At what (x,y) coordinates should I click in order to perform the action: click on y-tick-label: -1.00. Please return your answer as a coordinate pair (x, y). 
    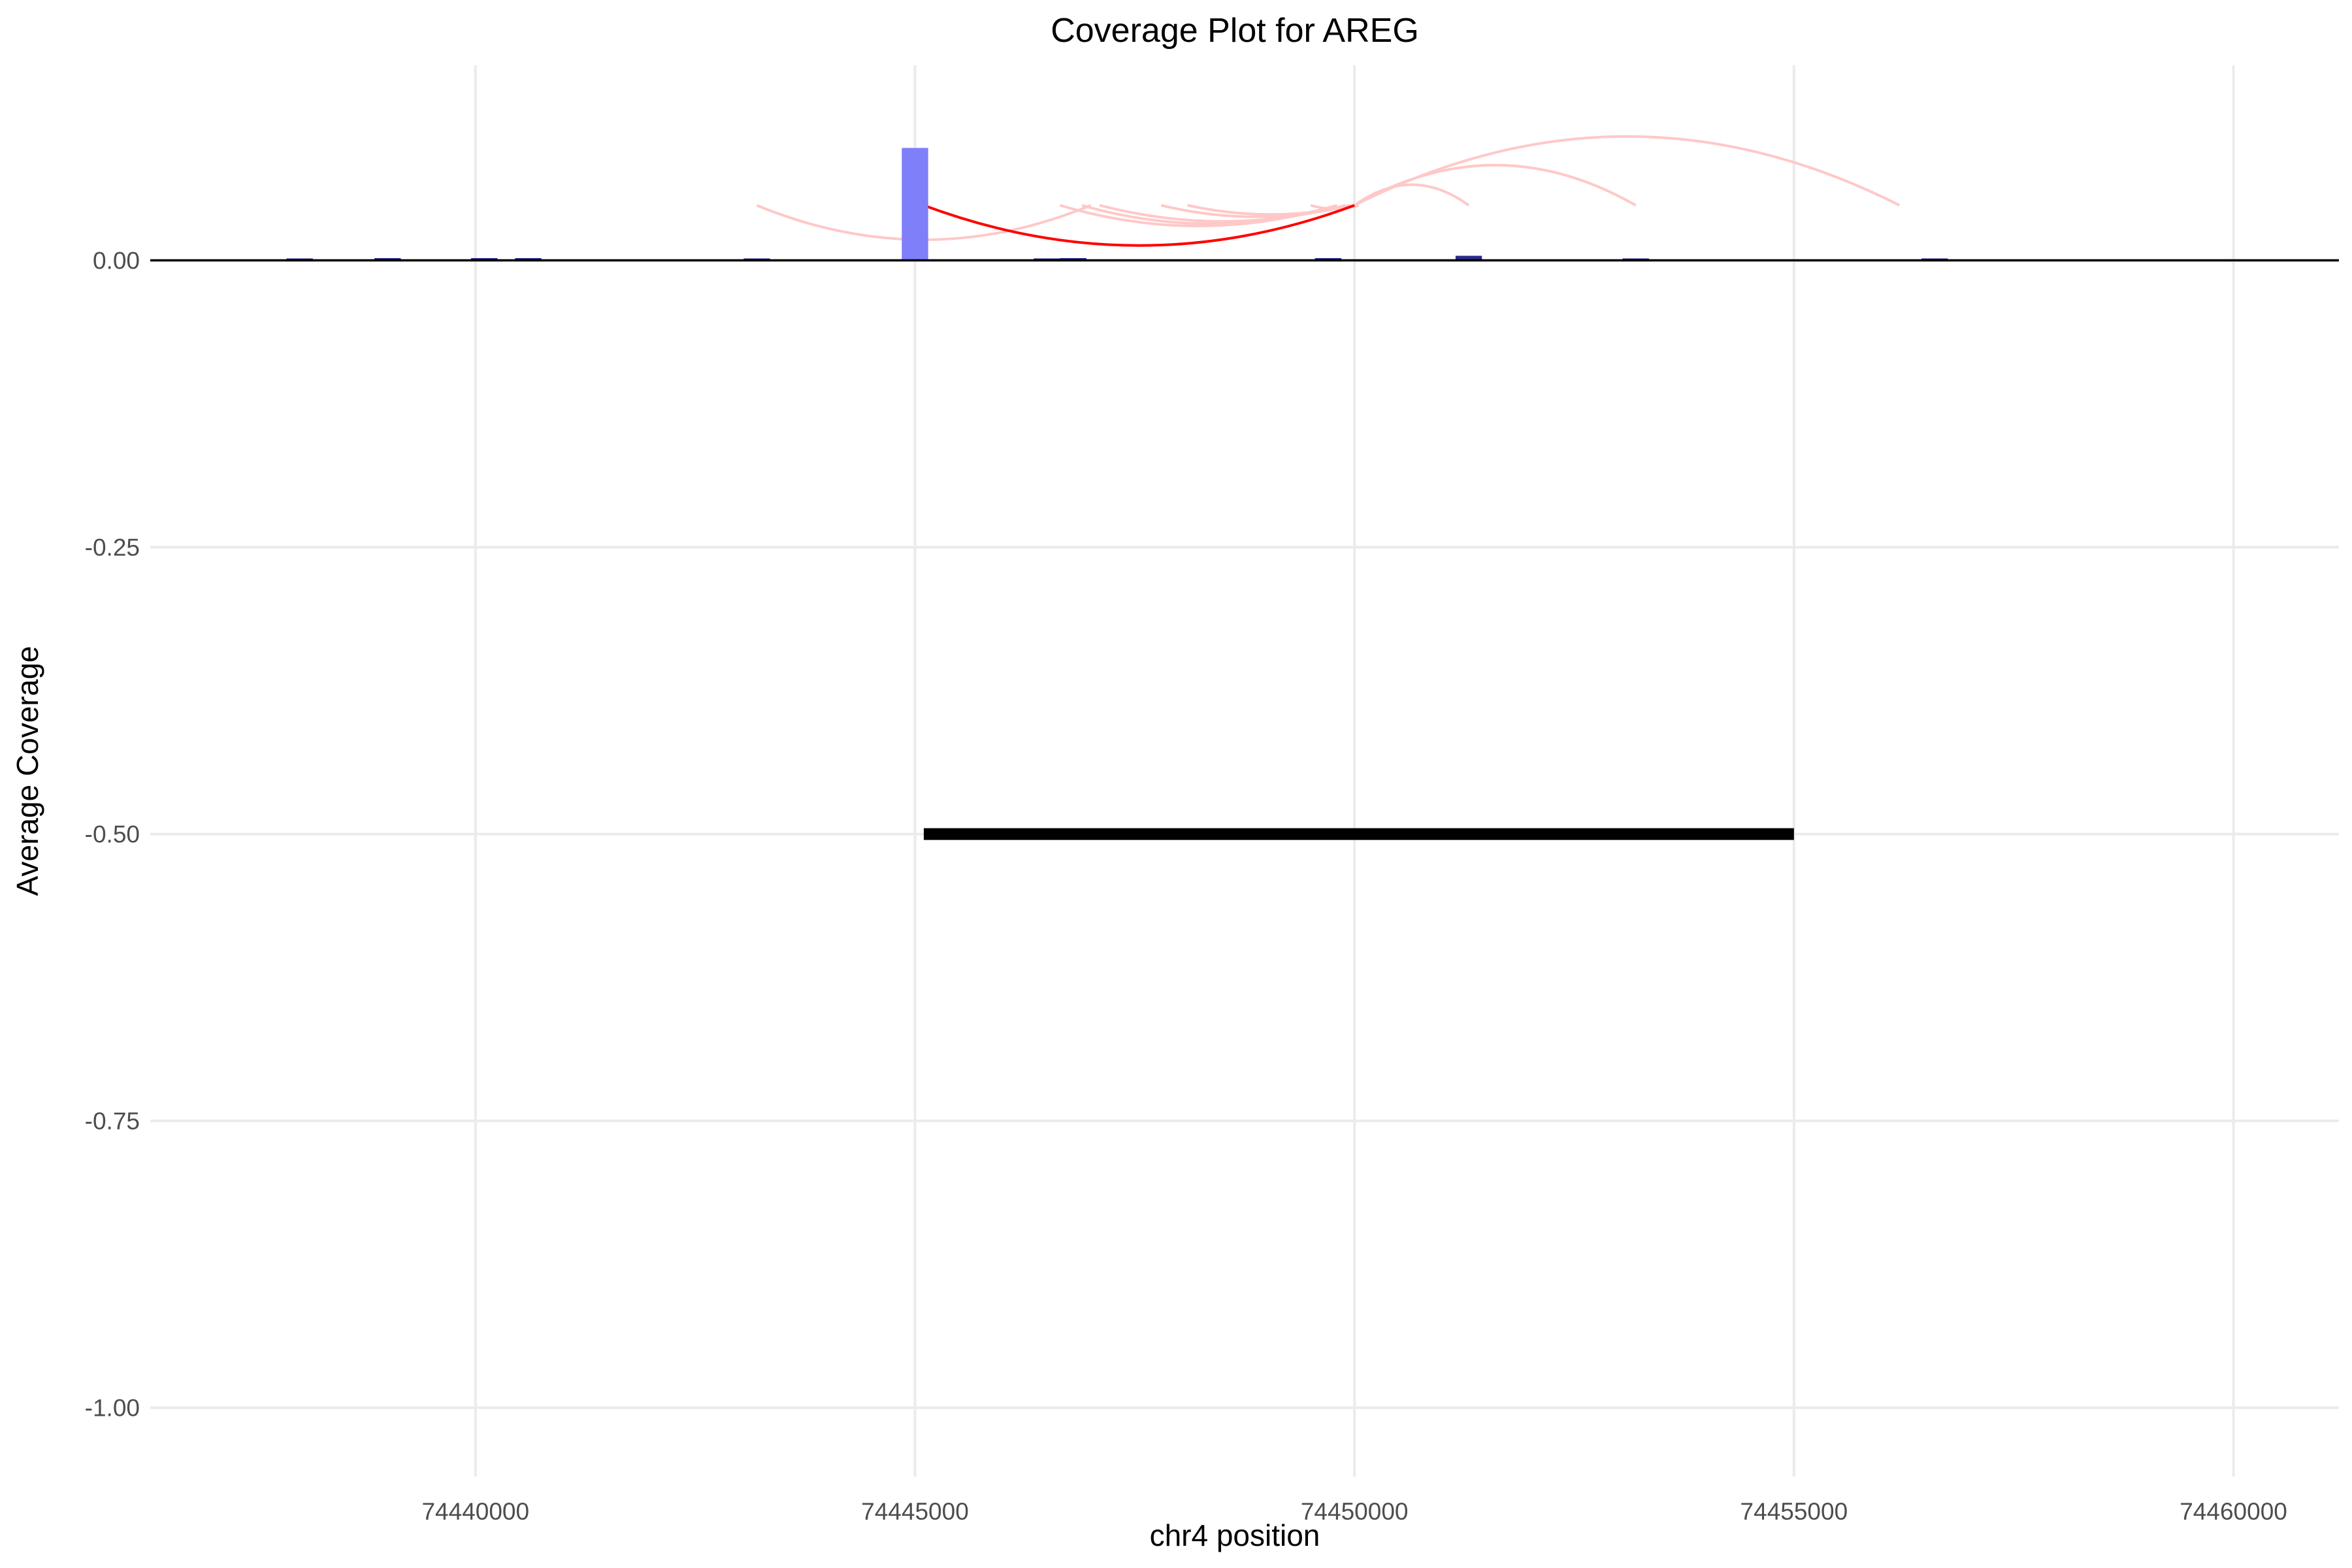
    Looking at the image, I should click on (112, 1408).